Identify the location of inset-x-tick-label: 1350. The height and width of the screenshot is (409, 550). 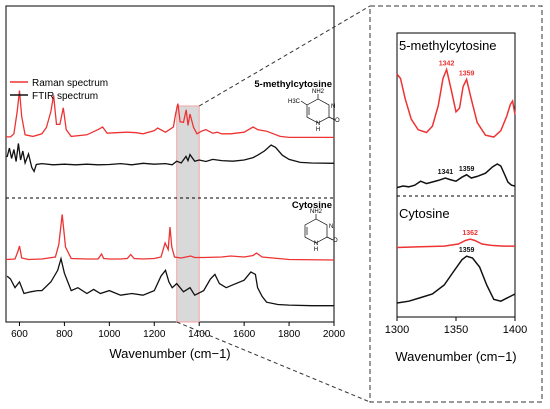
(456, 330).